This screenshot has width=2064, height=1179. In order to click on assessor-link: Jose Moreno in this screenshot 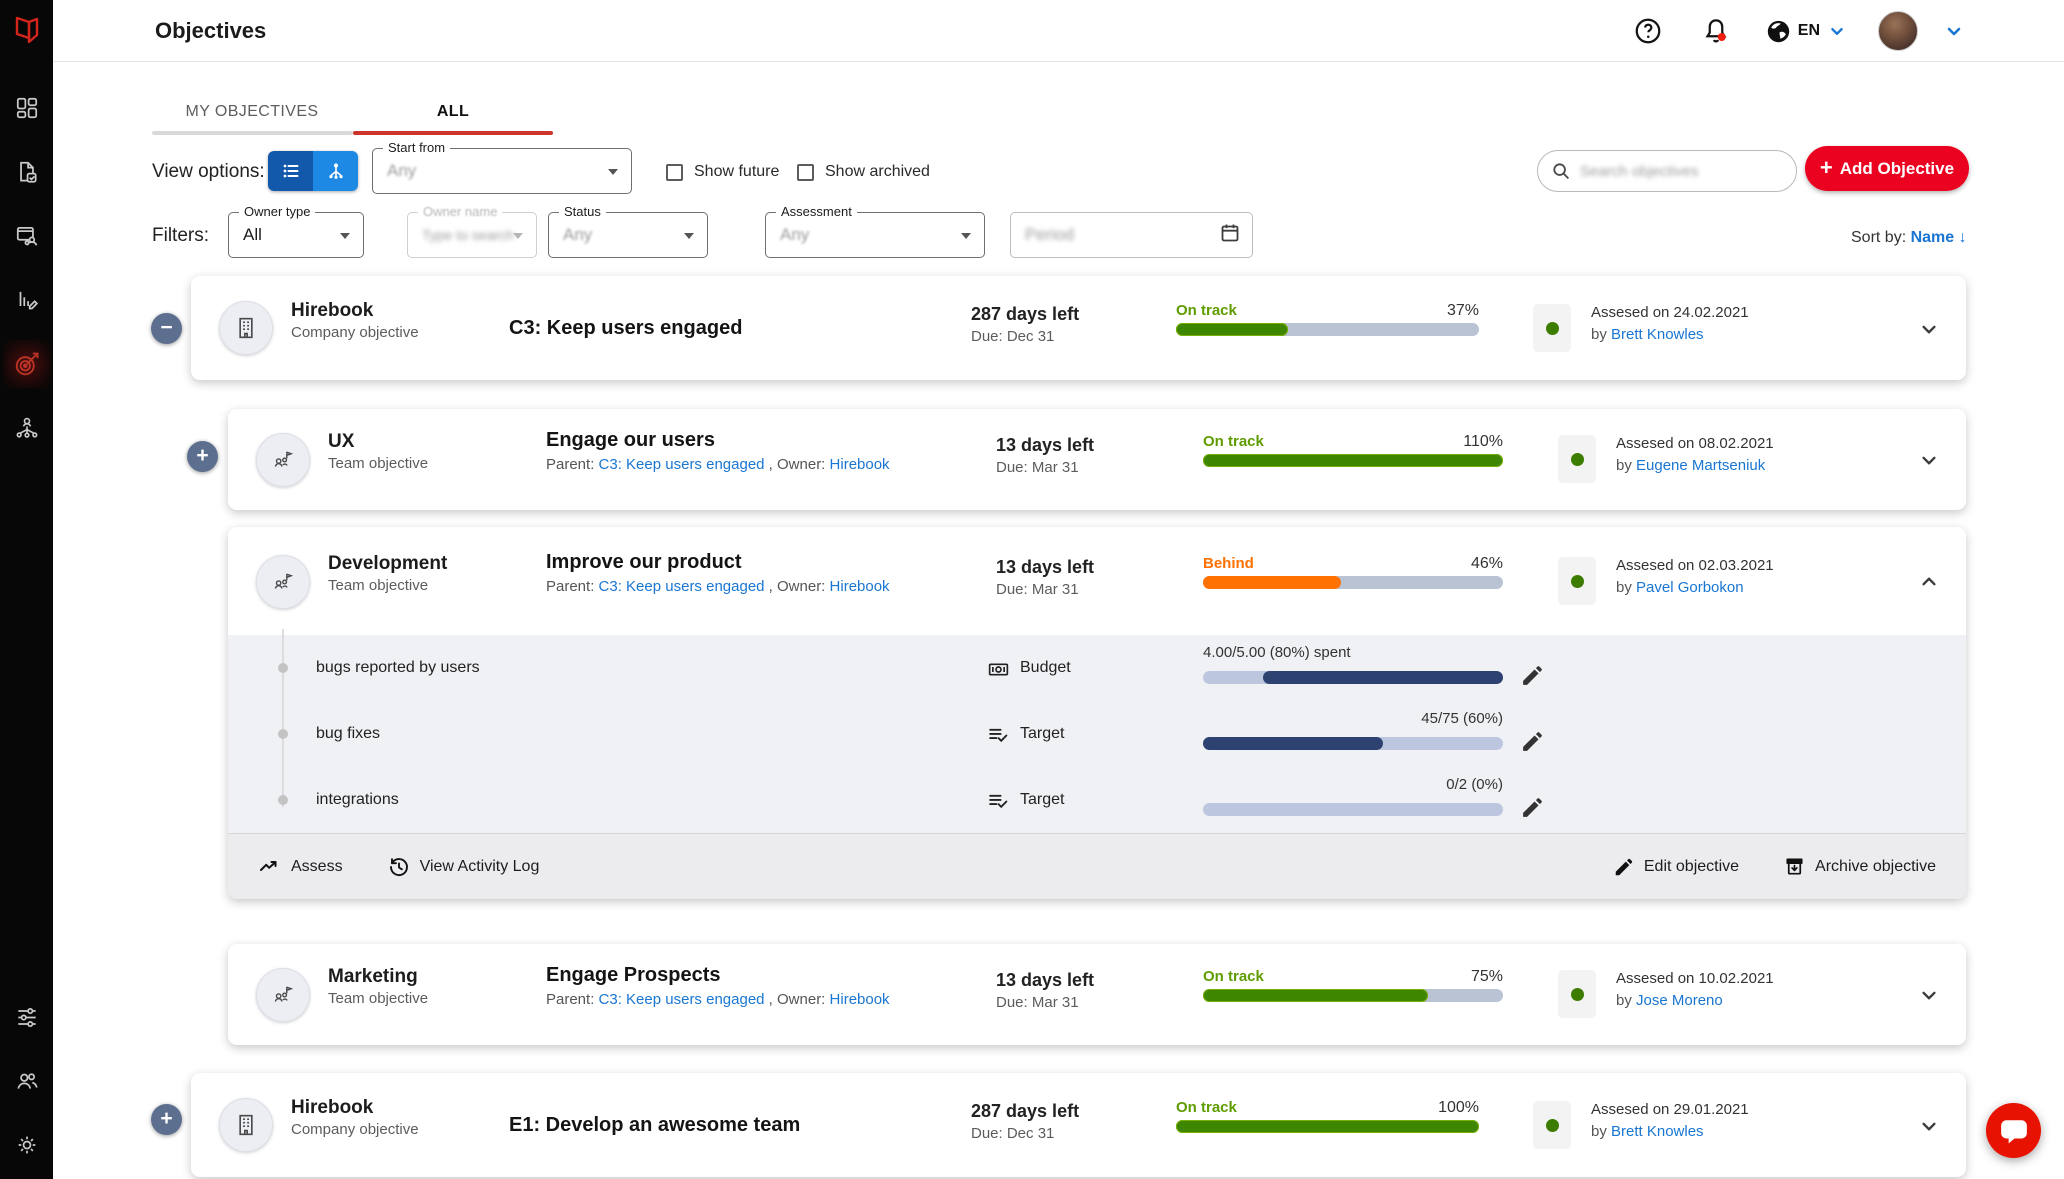, I will do `click(1679, 1000)`.